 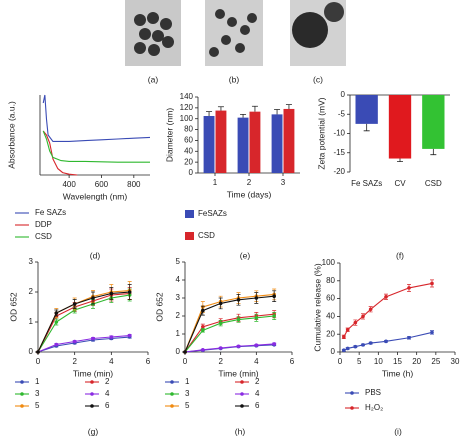 I want to click on x-tick-label: 3, so click(x=283, y=182).